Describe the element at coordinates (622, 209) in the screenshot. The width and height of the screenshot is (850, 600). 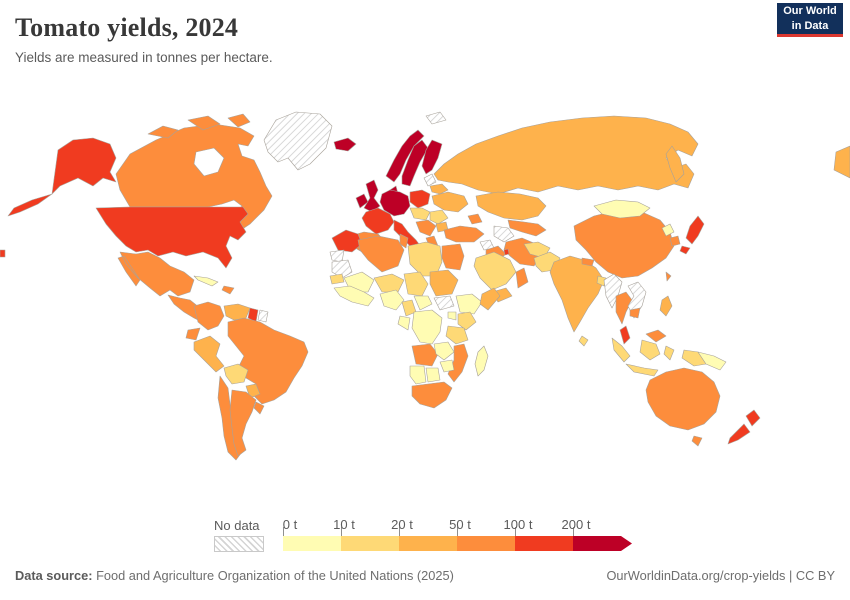
I see `country-mongolia` at that location.